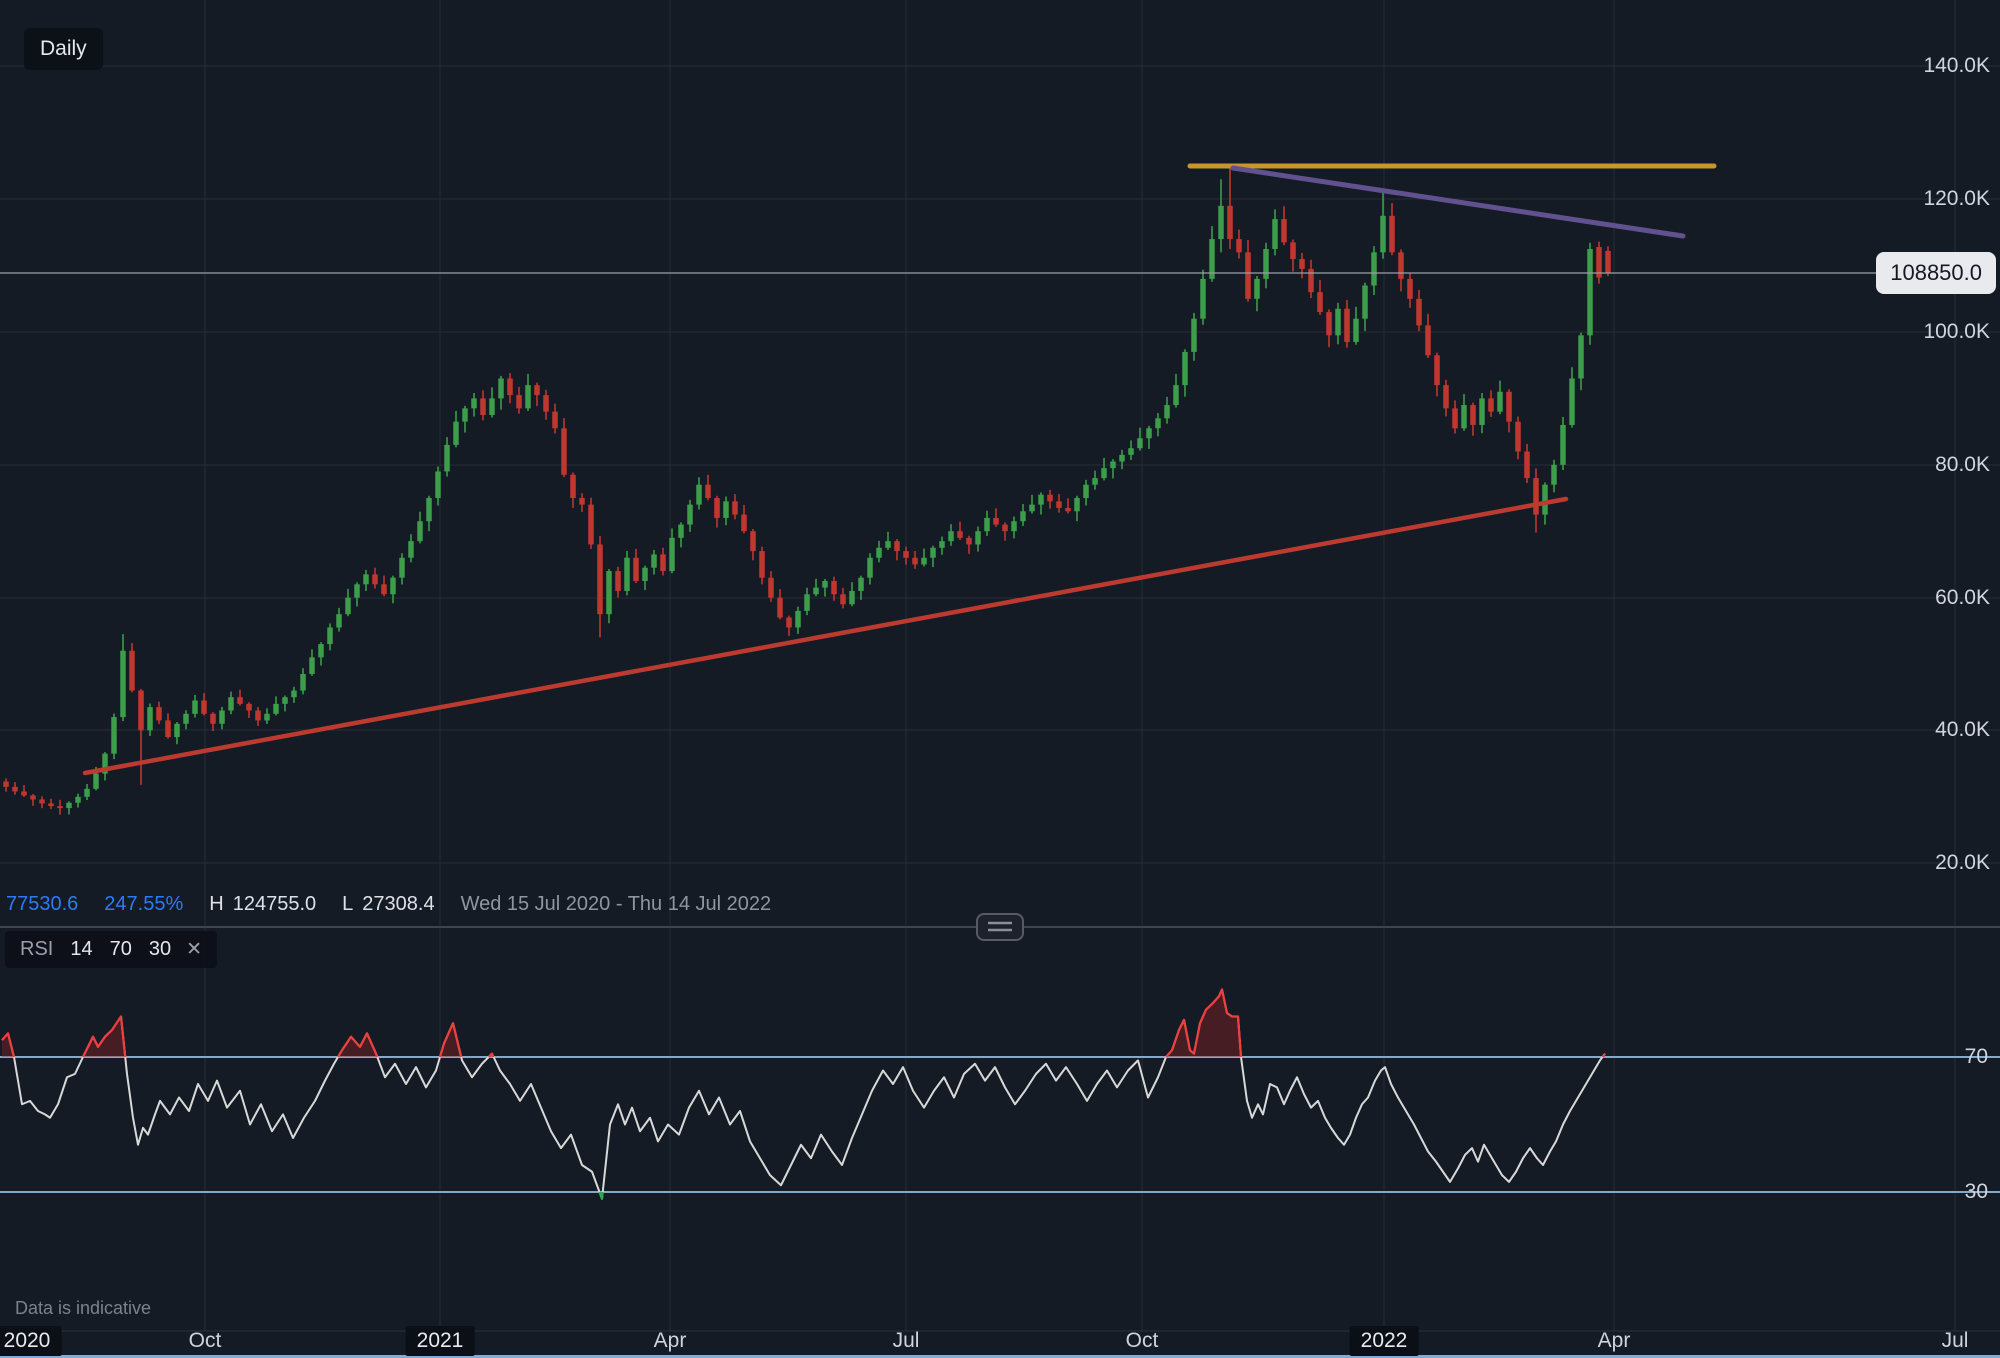 The image size is (2000, 1358). Describe the element at coordinates (42, 904) in the screenshot. I see `last-price-value: 77530.6` at that location.